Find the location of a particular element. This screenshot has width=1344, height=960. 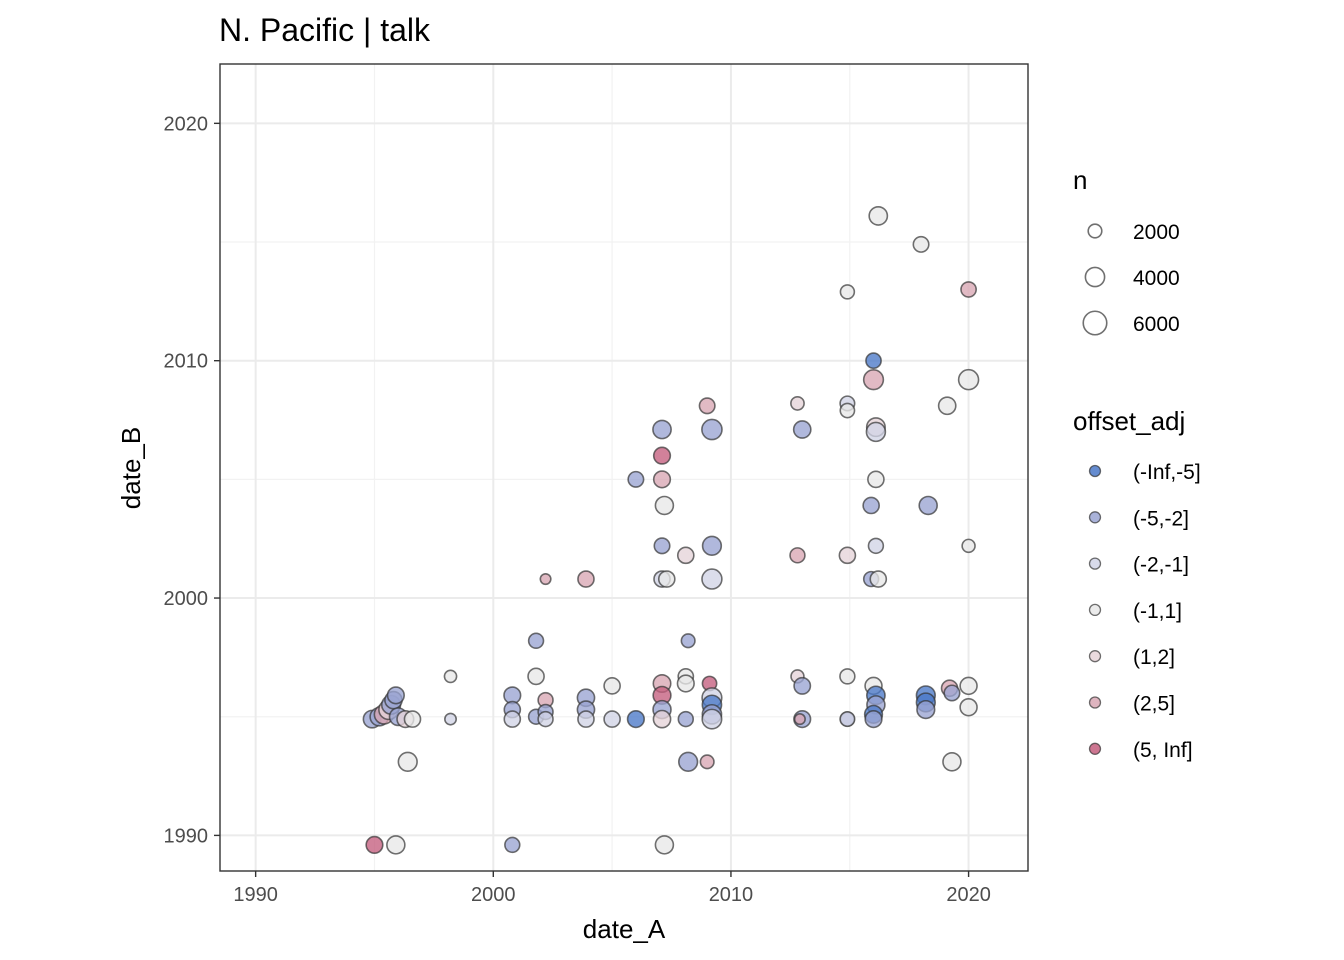

y-axis-title: date_B is located at coordinates (131, 468).